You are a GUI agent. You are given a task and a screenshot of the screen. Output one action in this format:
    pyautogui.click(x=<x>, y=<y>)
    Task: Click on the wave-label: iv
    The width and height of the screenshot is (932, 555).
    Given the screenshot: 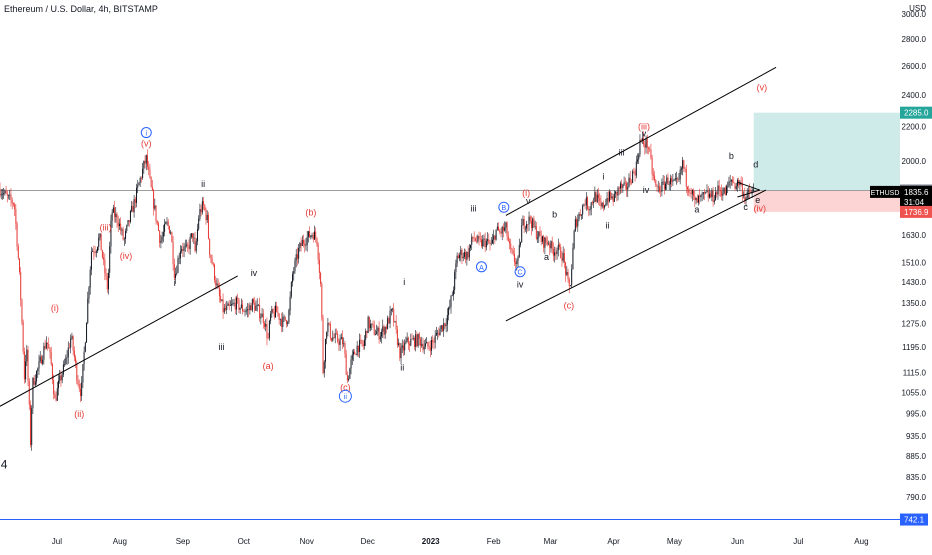 What is the action you would take?
    pyautogui.click(x=520, y=284)
    